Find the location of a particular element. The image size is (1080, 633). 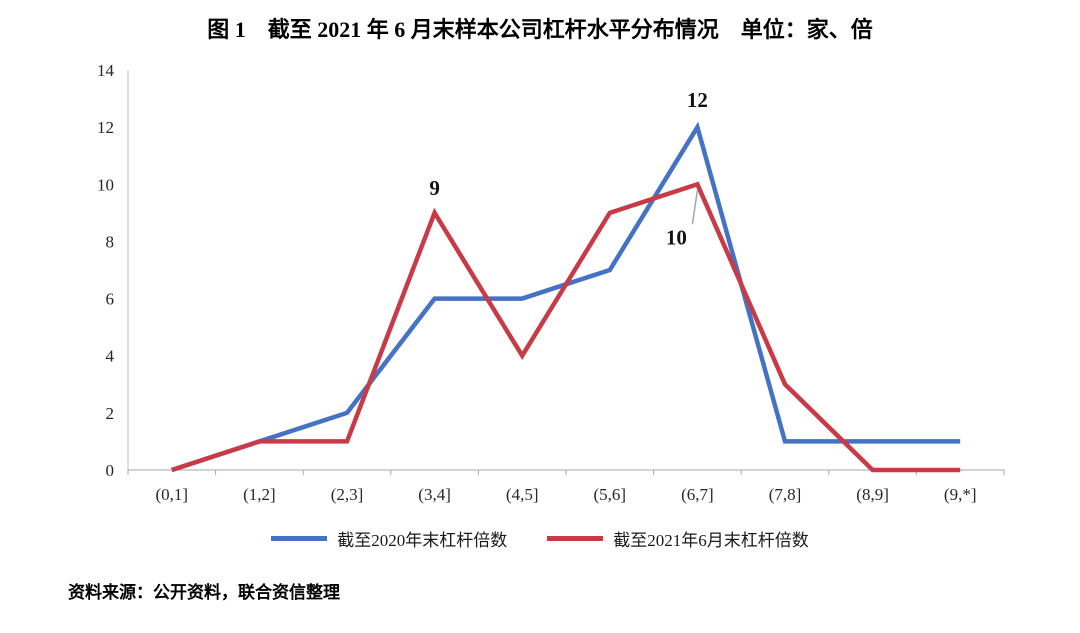

y-tick-label: 0 is located at coordinates (110, 470).